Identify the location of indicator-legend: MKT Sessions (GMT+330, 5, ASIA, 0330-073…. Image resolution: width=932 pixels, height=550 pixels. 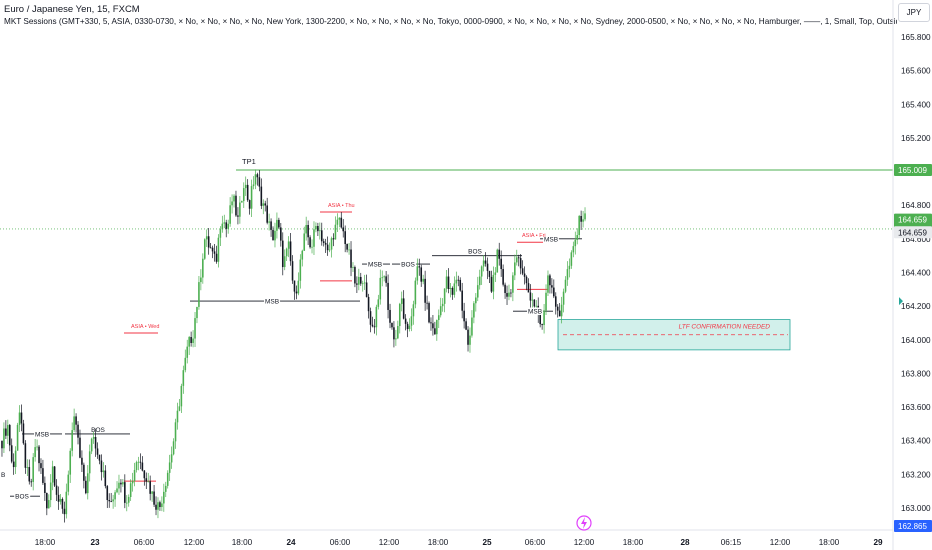
(450, 21).